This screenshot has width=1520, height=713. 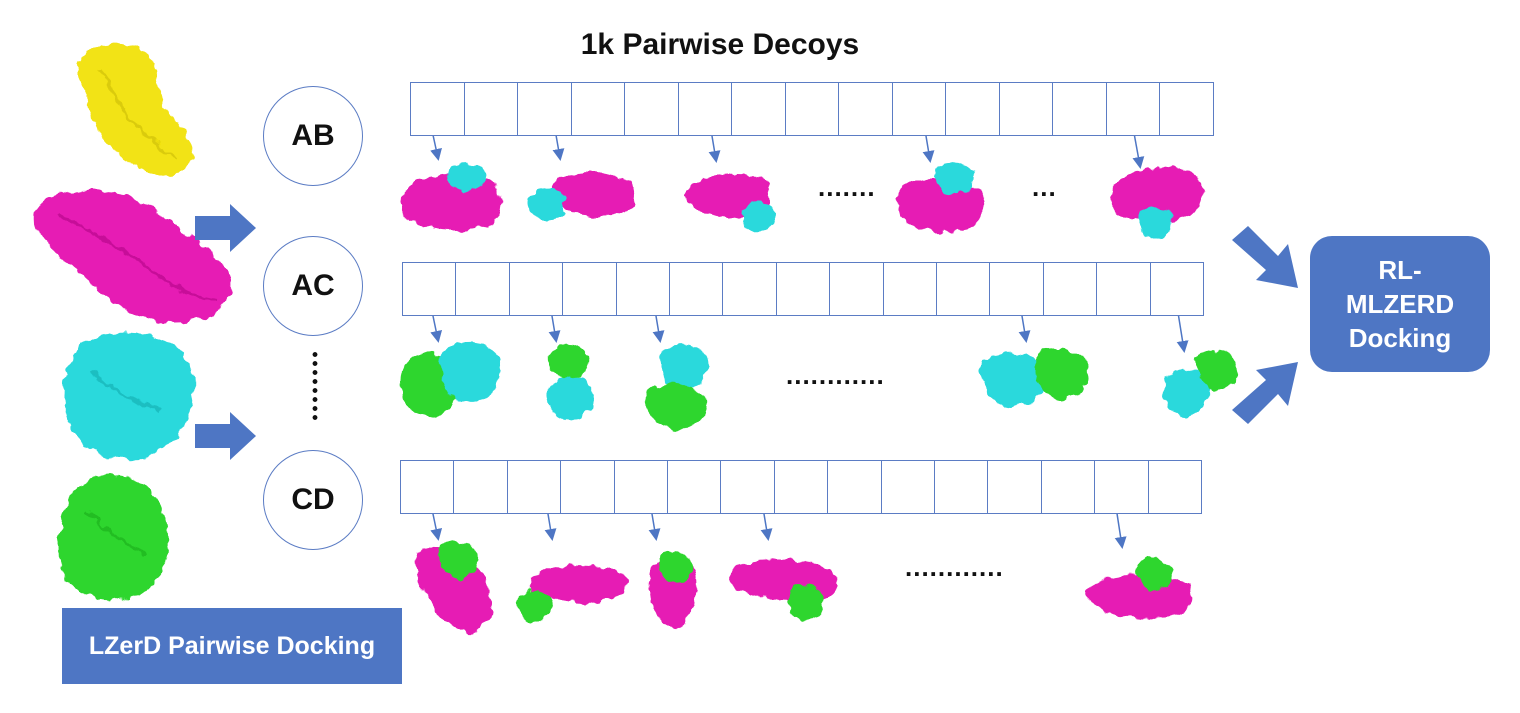 I want to click on pair-label-cd: CD, so click(x=313, y=499).